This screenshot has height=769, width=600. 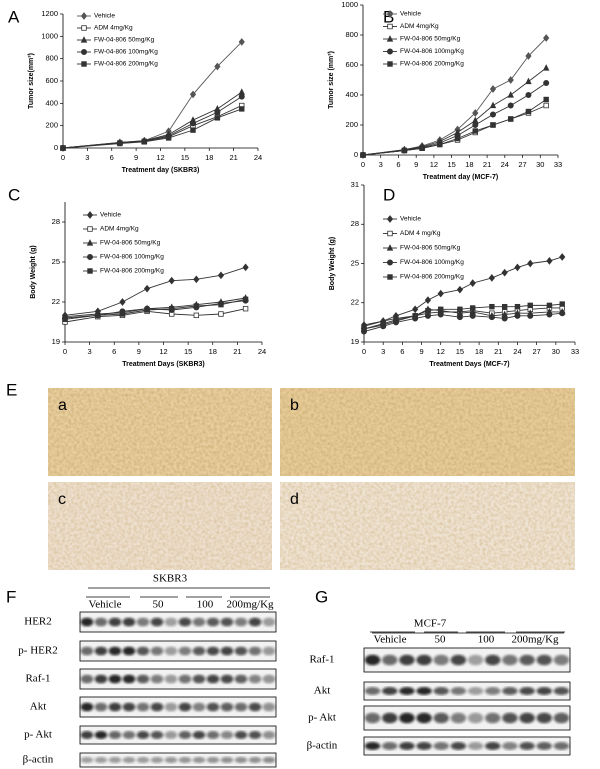 What do you see at coordinates (262, 351) in the screenshot?
I see `x-tick-label: 24` at bounding box center [262, 351].